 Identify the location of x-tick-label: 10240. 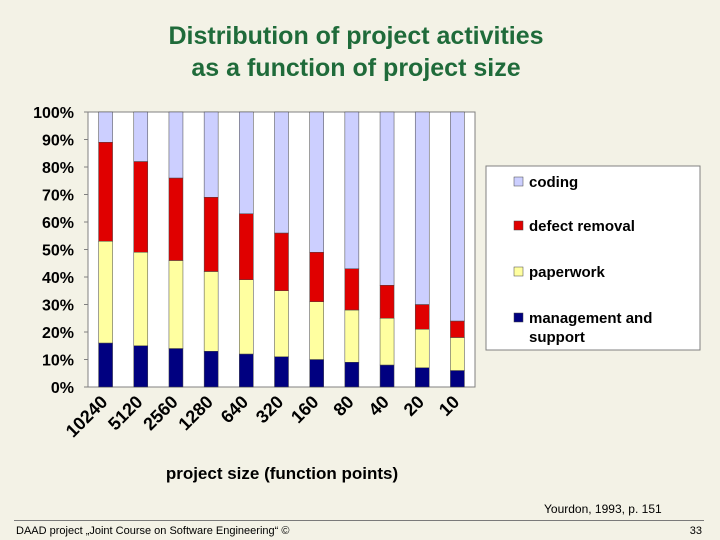
(87, 417).